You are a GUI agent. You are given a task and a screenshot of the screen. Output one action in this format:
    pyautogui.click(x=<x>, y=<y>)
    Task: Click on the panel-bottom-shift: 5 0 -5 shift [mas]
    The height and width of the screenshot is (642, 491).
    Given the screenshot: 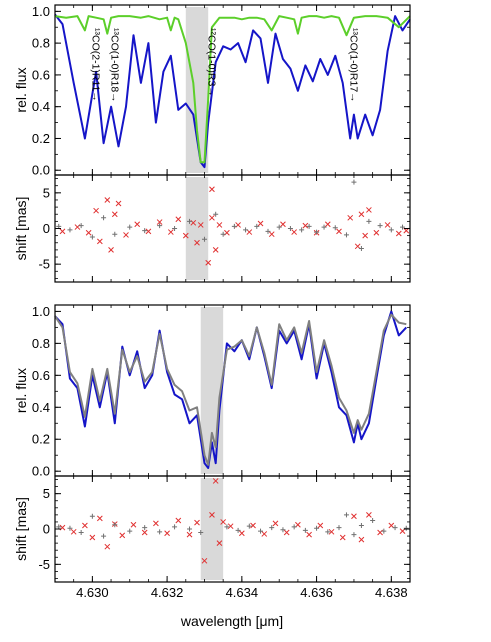 What is the action you would take?
    pyautogui.click(x=212, y=529)
    